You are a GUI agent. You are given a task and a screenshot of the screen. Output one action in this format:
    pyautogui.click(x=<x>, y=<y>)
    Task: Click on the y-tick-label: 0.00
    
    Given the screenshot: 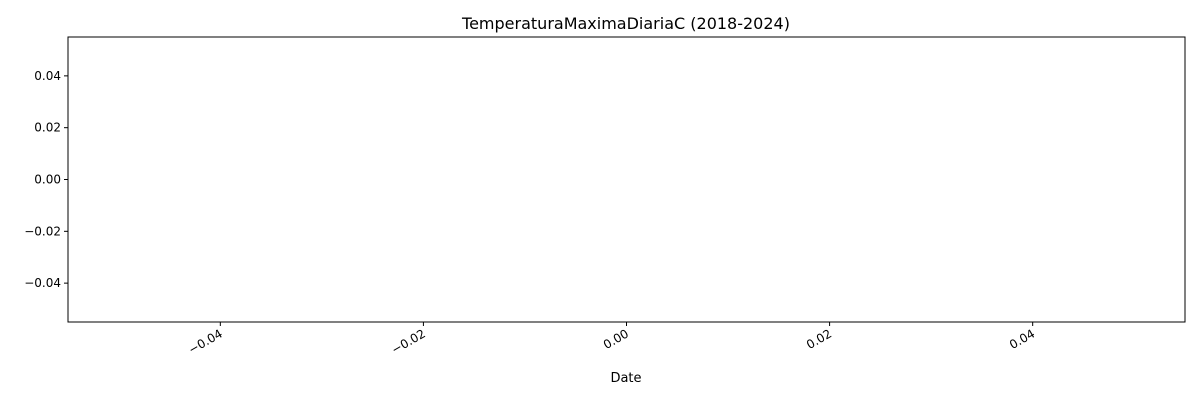 What is the action you would take?
    pyautogui.click(x=47, y=180)
    